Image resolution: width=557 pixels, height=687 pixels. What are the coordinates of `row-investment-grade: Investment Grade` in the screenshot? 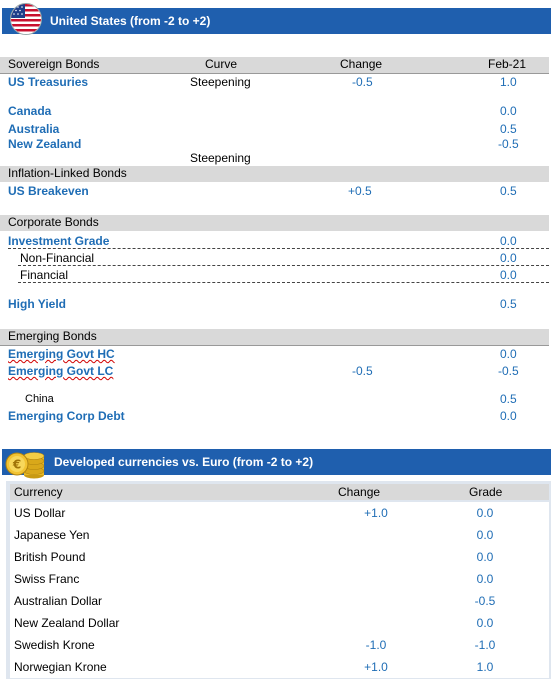 It's located at (59, 241).